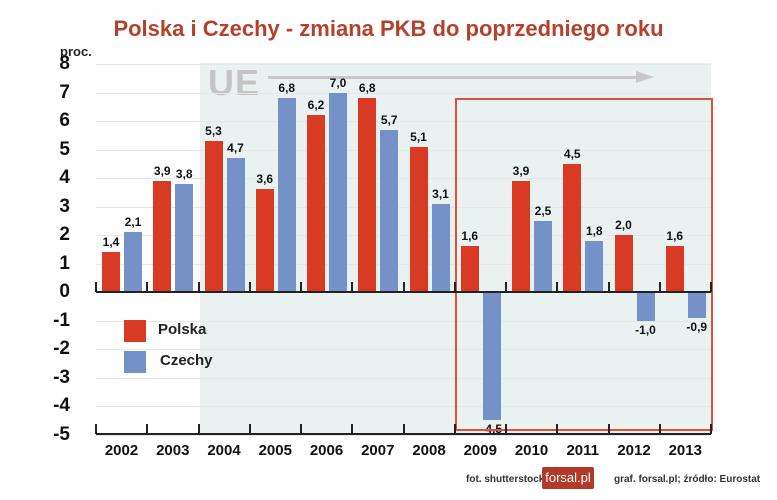 The width and height of the screenshot is (777, 500). I want to click on bar-czechy-2013, so click(696, 305).